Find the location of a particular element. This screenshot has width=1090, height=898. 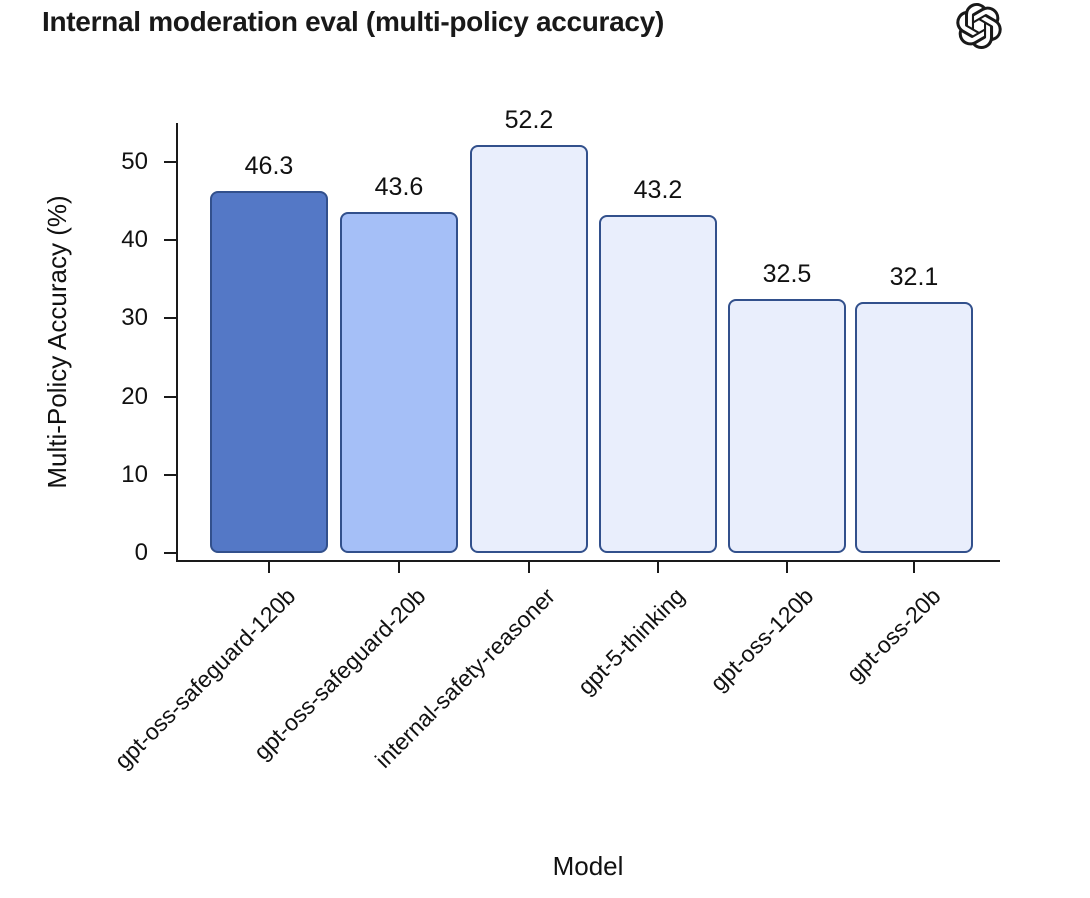

x-axis-spine is located at coordinates (588, 561).